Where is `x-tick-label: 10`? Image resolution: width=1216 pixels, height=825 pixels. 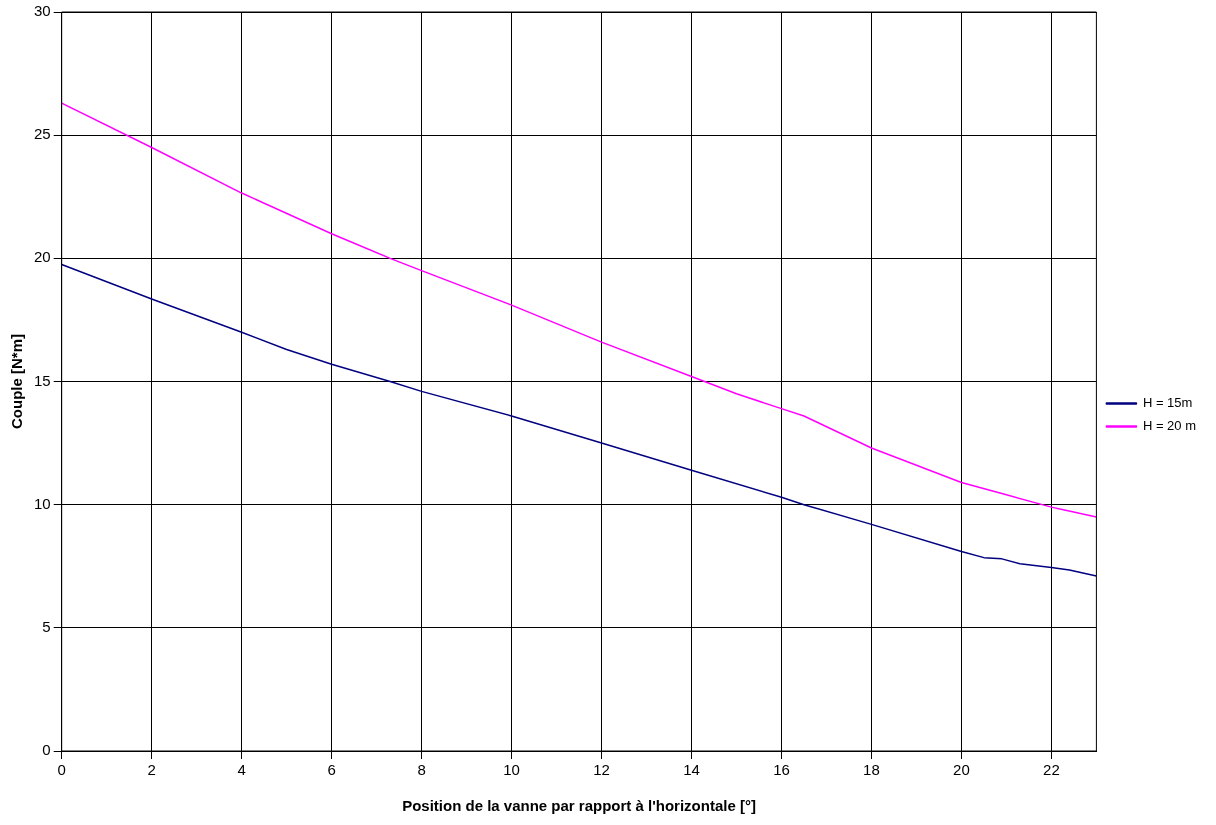
x-tick-label: 10 is located at coordinates (511, 770).